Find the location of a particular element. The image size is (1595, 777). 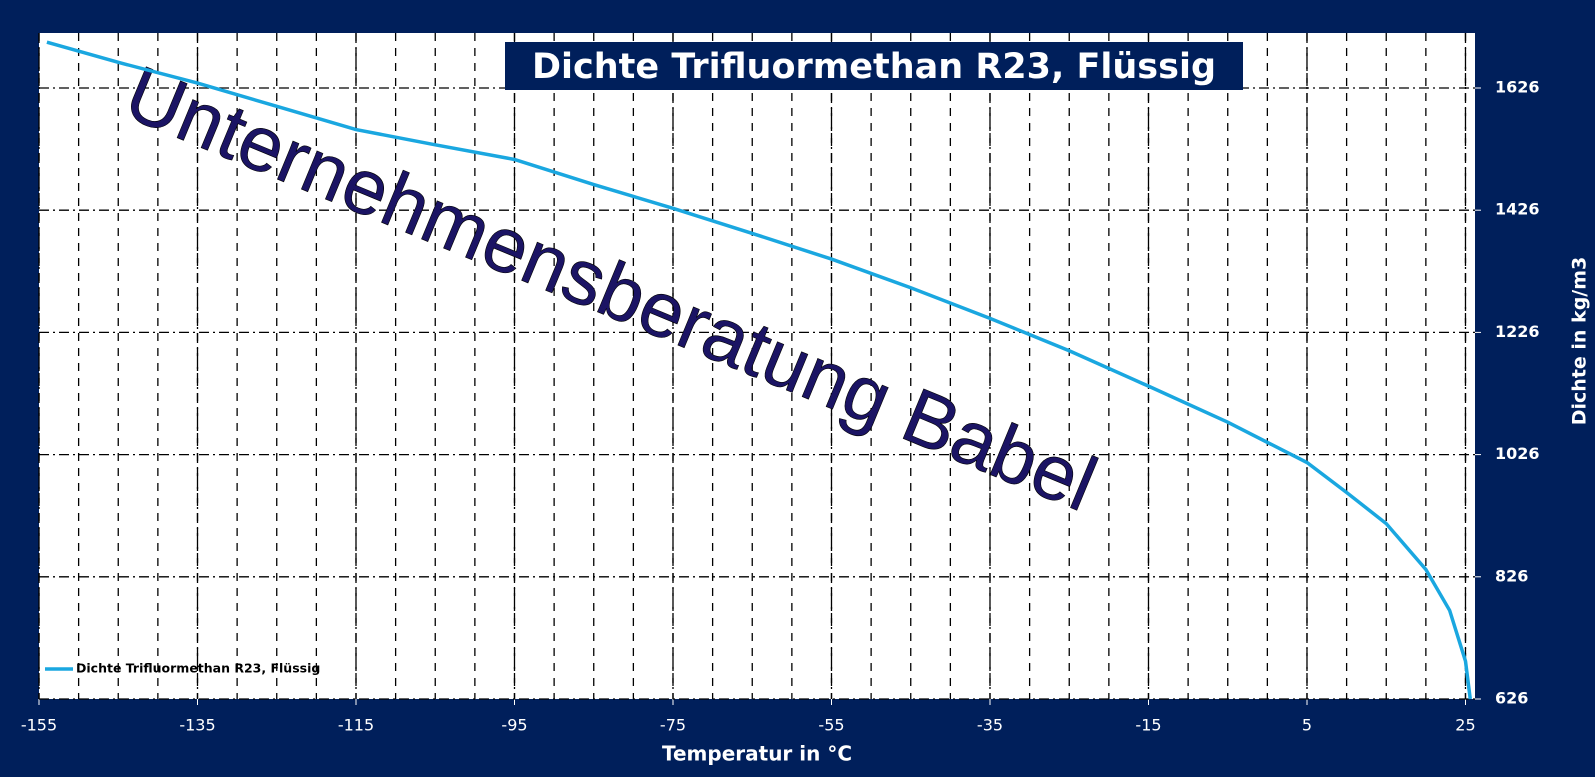

y-tick-label: 1026 is located at coordinates (1517, 453).